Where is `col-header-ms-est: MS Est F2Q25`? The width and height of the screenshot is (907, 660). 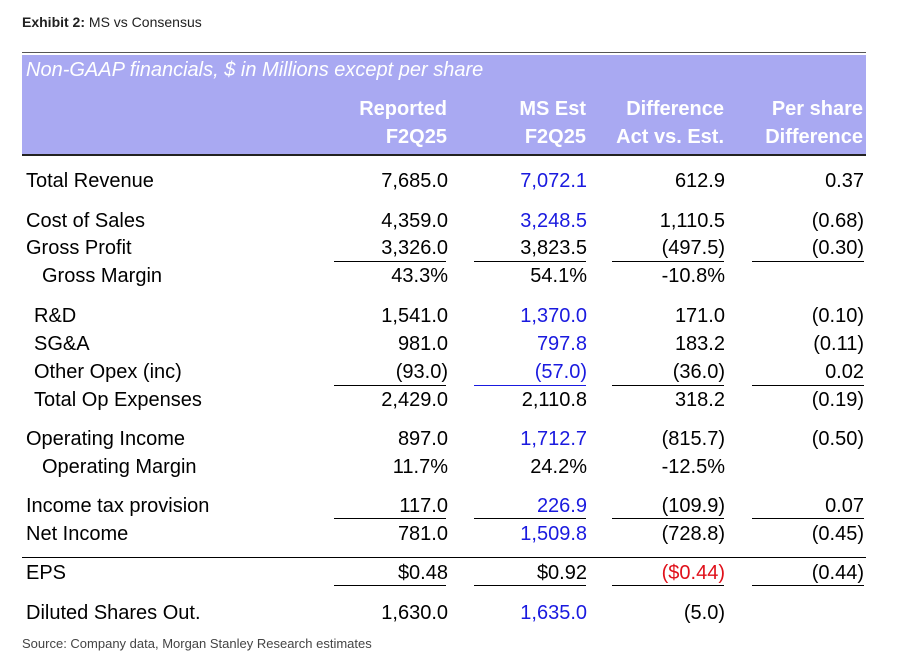
col-header-ms-est: MS Est F2Q25 is located at coordinates (552, 123).